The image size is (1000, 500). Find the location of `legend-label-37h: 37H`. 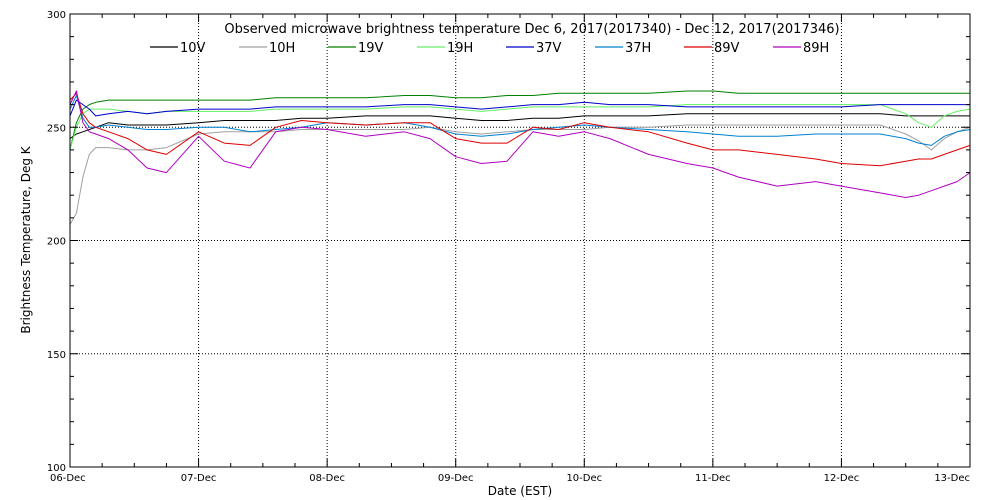

legend-label-37h: 37H is located at coordinates (638, 48).